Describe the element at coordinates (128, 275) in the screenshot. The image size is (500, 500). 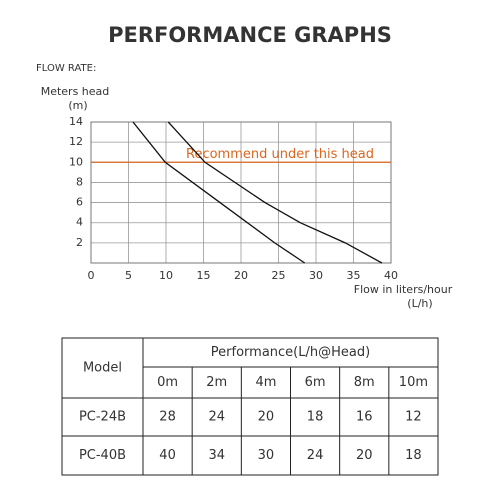
I see `x-tick-label: 5` at that location.